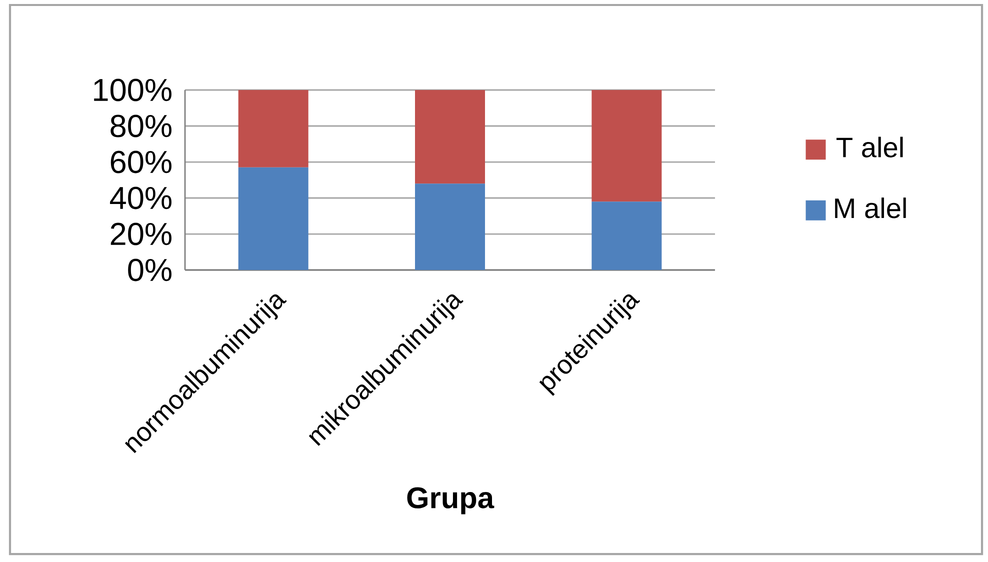 The width and height of the screenshot is (988, 562). What do you see at coordinates (869, 147) in the screenshot?
I see `legend-label: T alel` at bounding box center [869, 147].